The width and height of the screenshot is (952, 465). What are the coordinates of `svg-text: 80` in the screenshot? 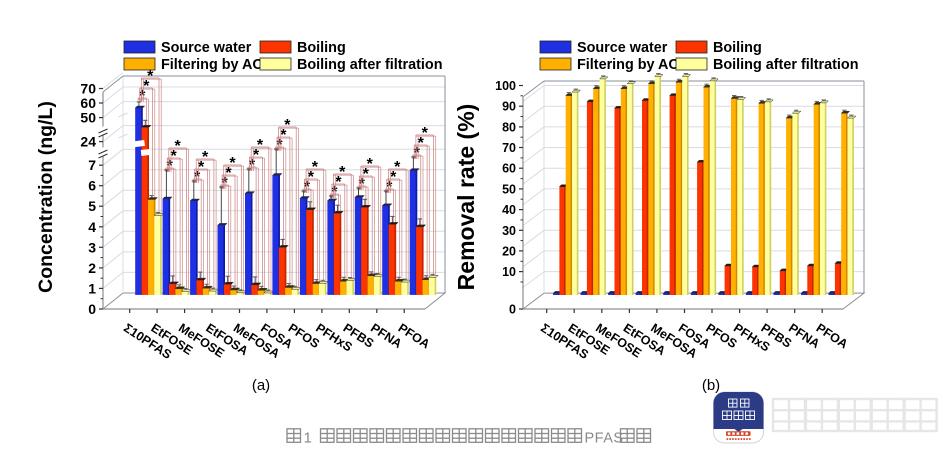 It's located at (509, 127).